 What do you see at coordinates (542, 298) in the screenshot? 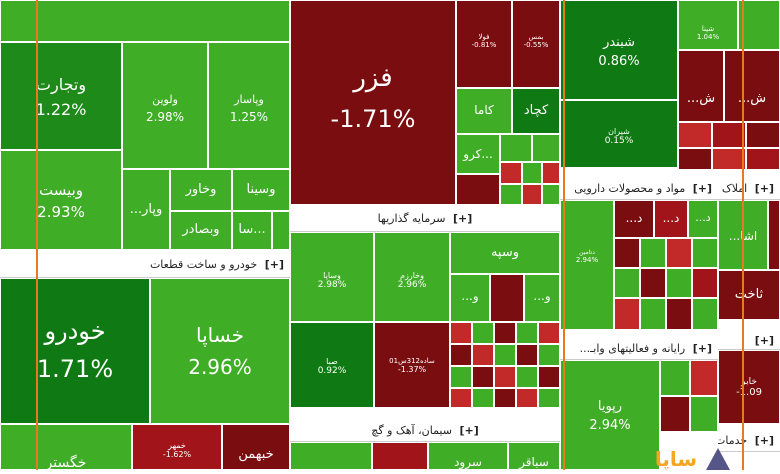
I see `treemap-tile-vo2: ...و` at bounding box center [542, 298].